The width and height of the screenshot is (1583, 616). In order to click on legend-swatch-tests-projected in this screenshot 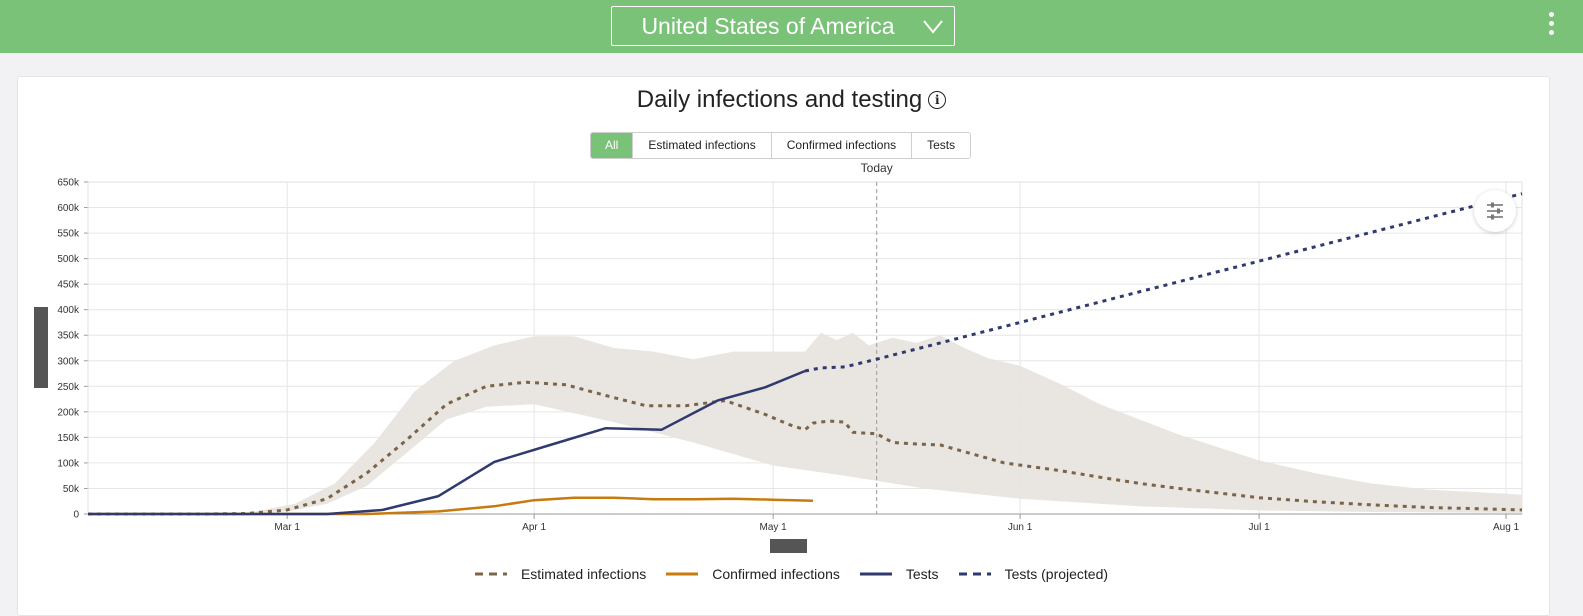, I will do `click(974, 574)`.